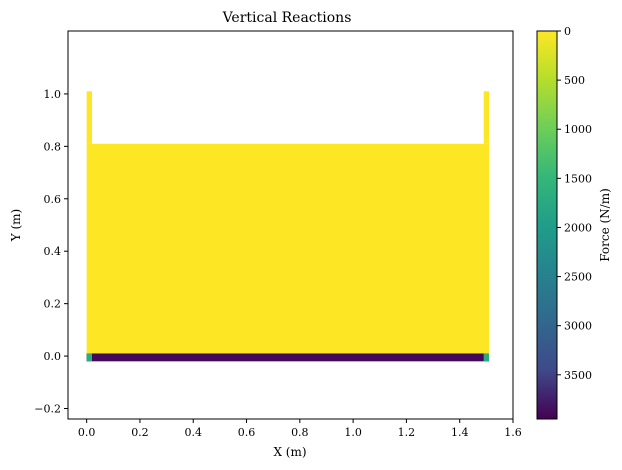 The height and width of the screenshot is (470, 622). I want to click on y-tick-label: 0.0, so click(53, 356).